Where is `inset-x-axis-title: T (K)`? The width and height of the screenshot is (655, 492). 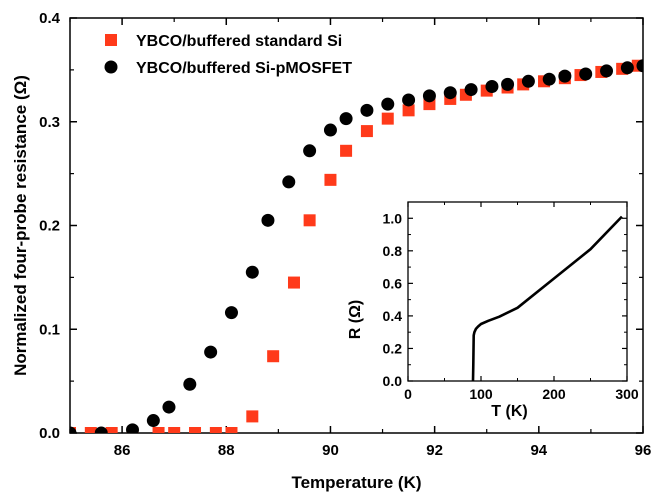
inset-x-axis-title: T (K) is located at coordinates (509, 411).